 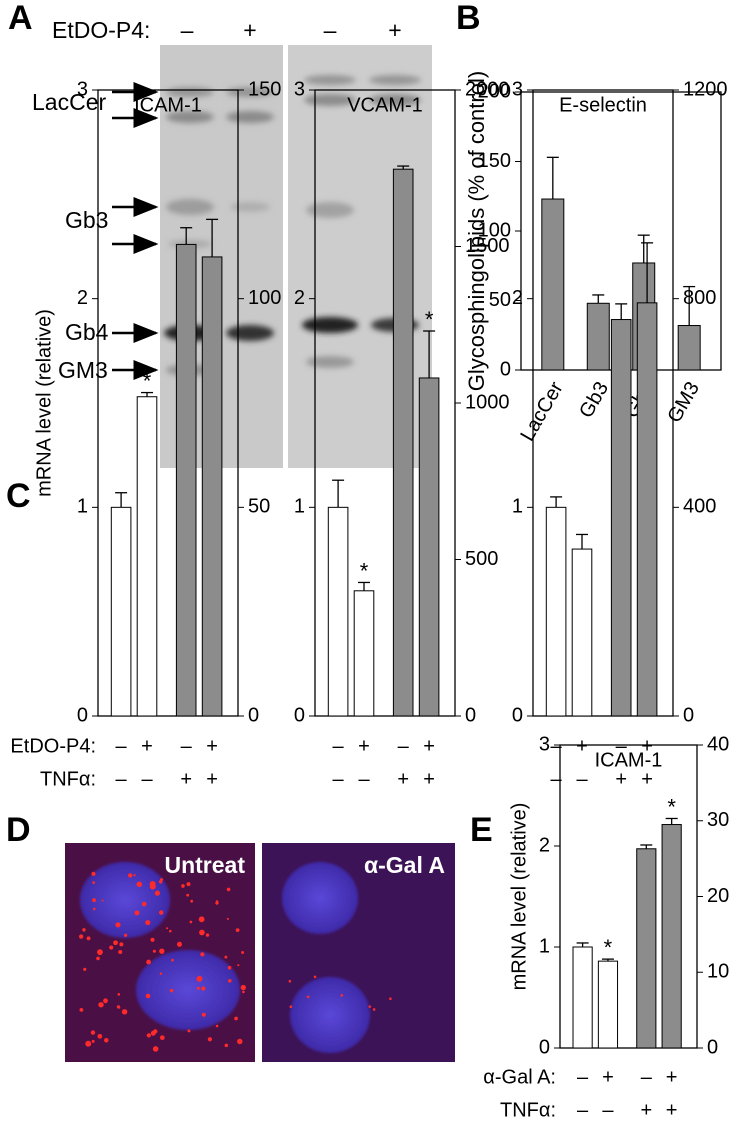 What do you see at coordinates (264, 298) in the screenshot?
I see `y2-tick-label: 100` at bounding box center [264, 298].